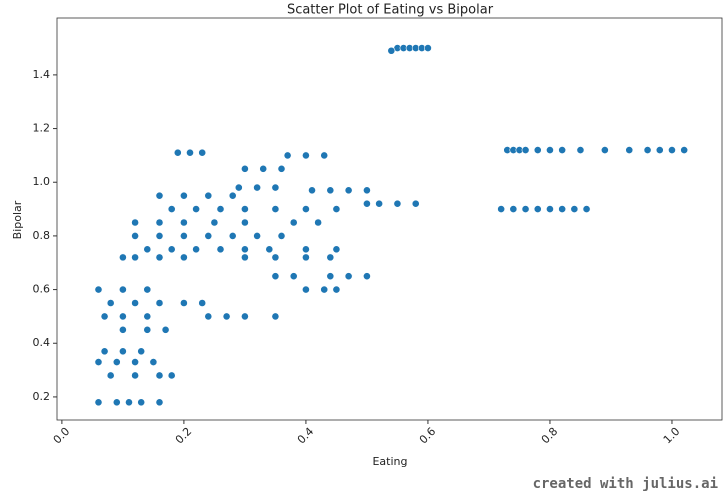  I want to click on y-tick-label: 1.4, so click(42, 74).